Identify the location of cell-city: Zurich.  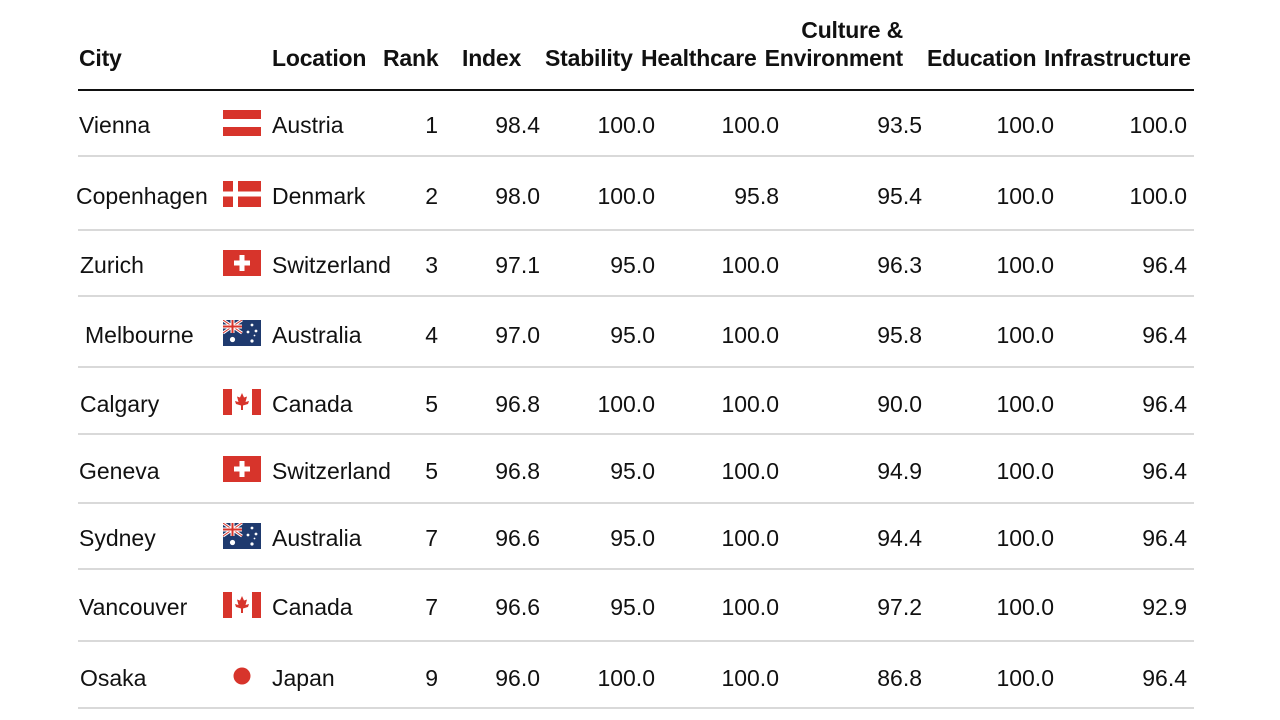
(112, 265).